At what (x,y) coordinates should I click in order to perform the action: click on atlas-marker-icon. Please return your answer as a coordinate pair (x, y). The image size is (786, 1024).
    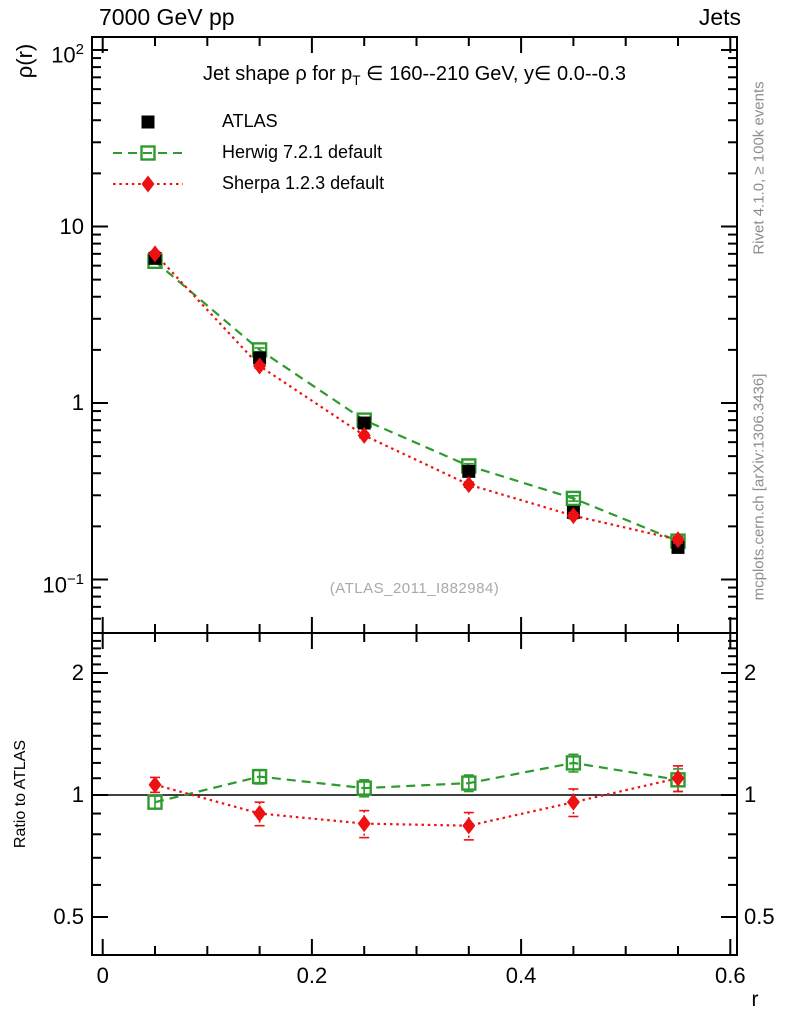
    Looking at the image, I should click on (148, 122).